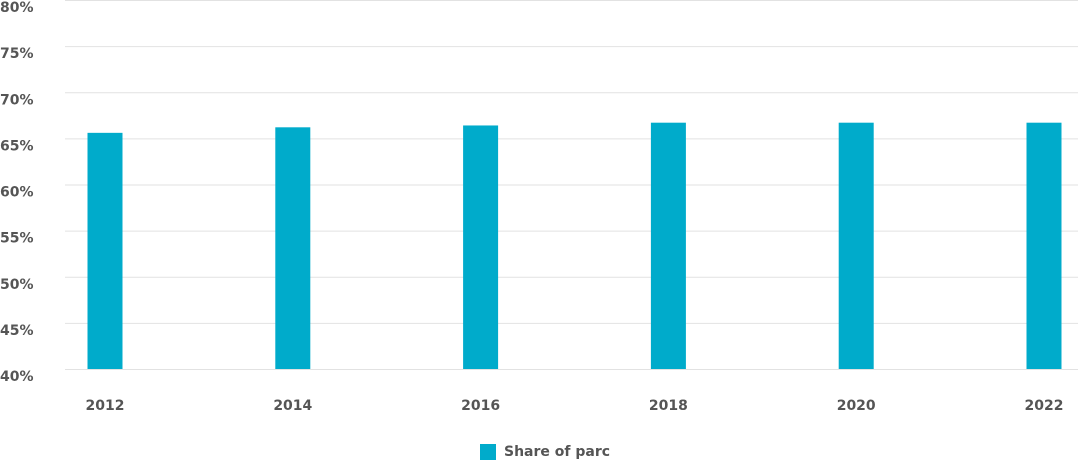 Image resolution: width=1078 pixels, height=461 pixels. What do you see at coordinates (668, 406) in the screenshot?
I see `x-tick-label: 2018` at bounding box center [668, 406].